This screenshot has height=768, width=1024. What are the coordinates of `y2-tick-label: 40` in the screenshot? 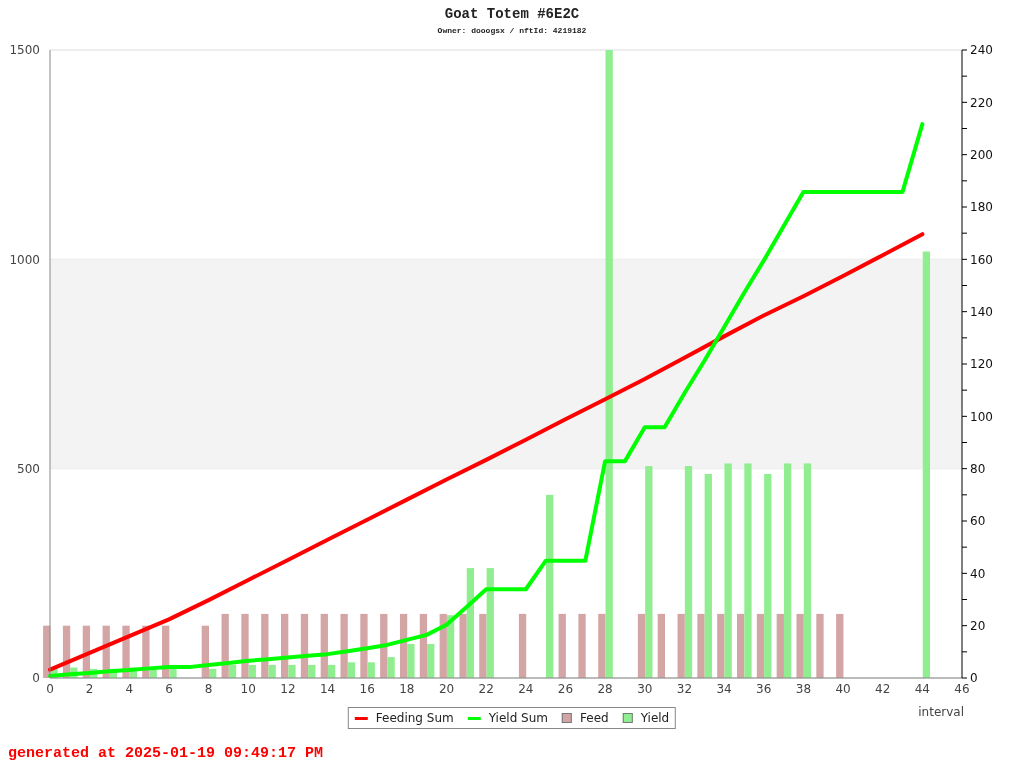 It's located at (978, 573).